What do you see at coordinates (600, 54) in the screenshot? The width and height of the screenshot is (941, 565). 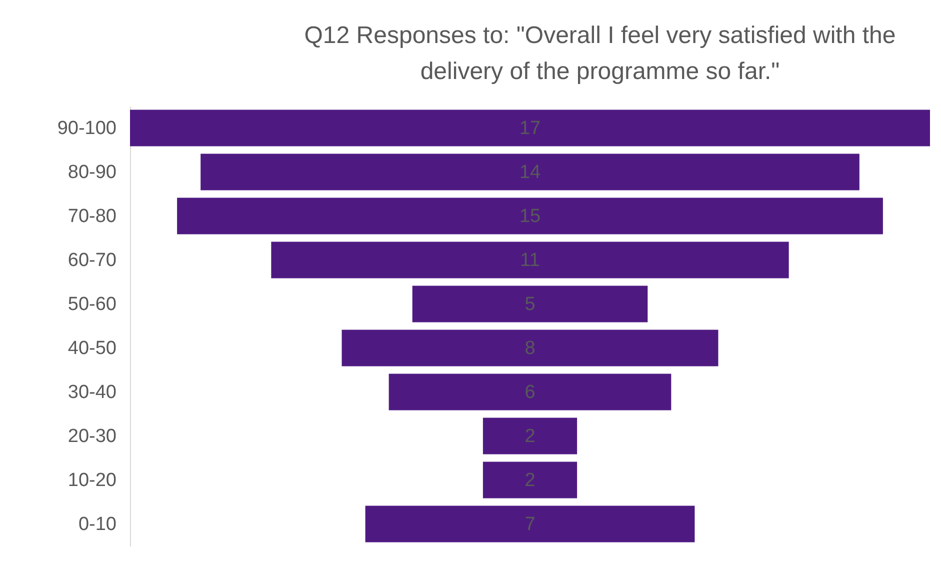 I see `text: Q12 Responses to: "Overall I feel very satisfied with the delivery of the programme so far."` at bounding box center [600, 54].